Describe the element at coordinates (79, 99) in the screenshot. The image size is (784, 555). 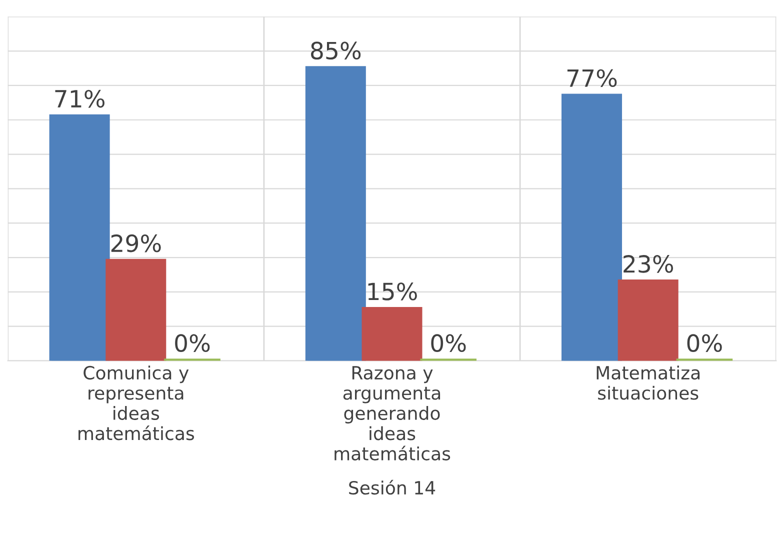
I see `data-label: 71%` at that location.